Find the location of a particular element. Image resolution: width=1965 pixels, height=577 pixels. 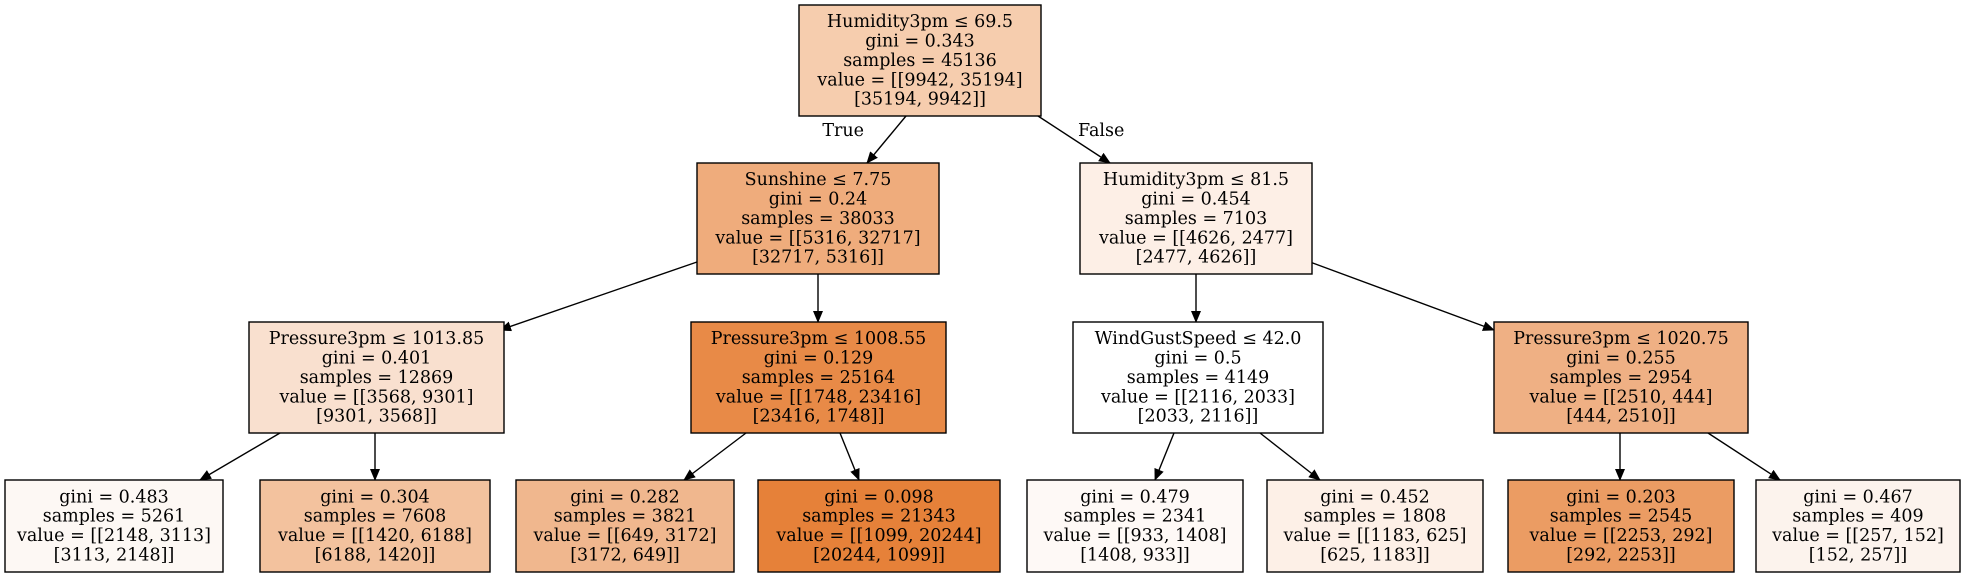

node-line: [6188, 1420]] is located at coordinates (375, 556).